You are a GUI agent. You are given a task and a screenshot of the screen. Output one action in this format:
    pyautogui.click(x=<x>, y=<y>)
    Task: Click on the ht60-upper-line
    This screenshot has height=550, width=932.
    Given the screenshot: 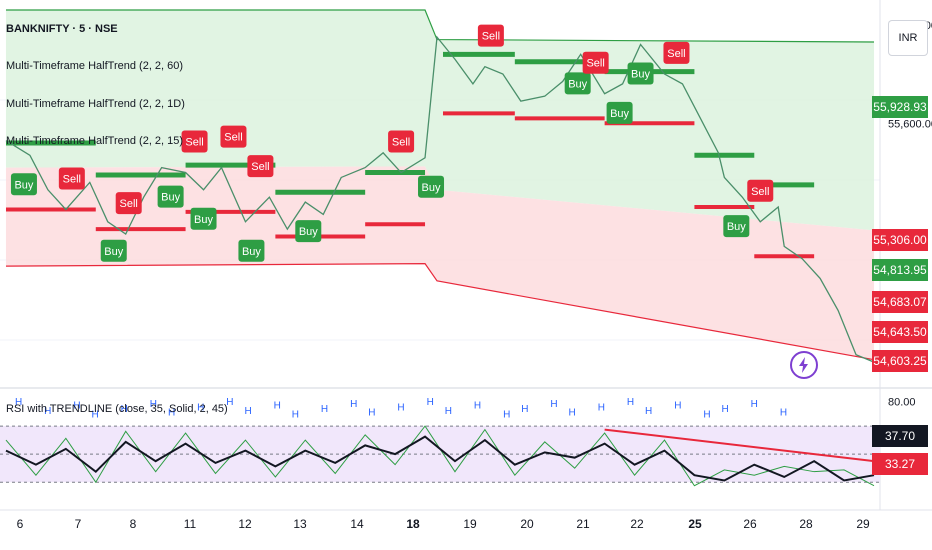 What is the action you would take?
    pyautogui.click(x=440, y=26)
    